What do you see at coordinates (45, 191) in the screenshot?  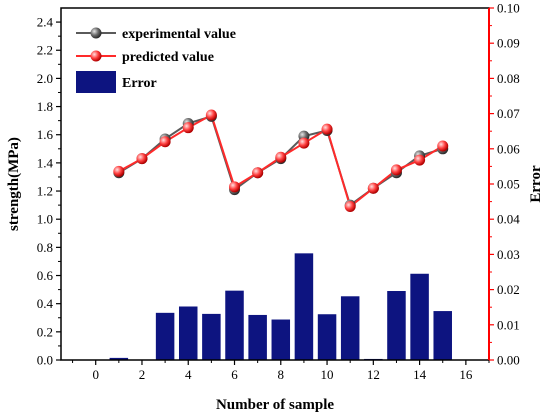 I see `y-left-tick-label: 1.2` at bounding box center [45, 191].